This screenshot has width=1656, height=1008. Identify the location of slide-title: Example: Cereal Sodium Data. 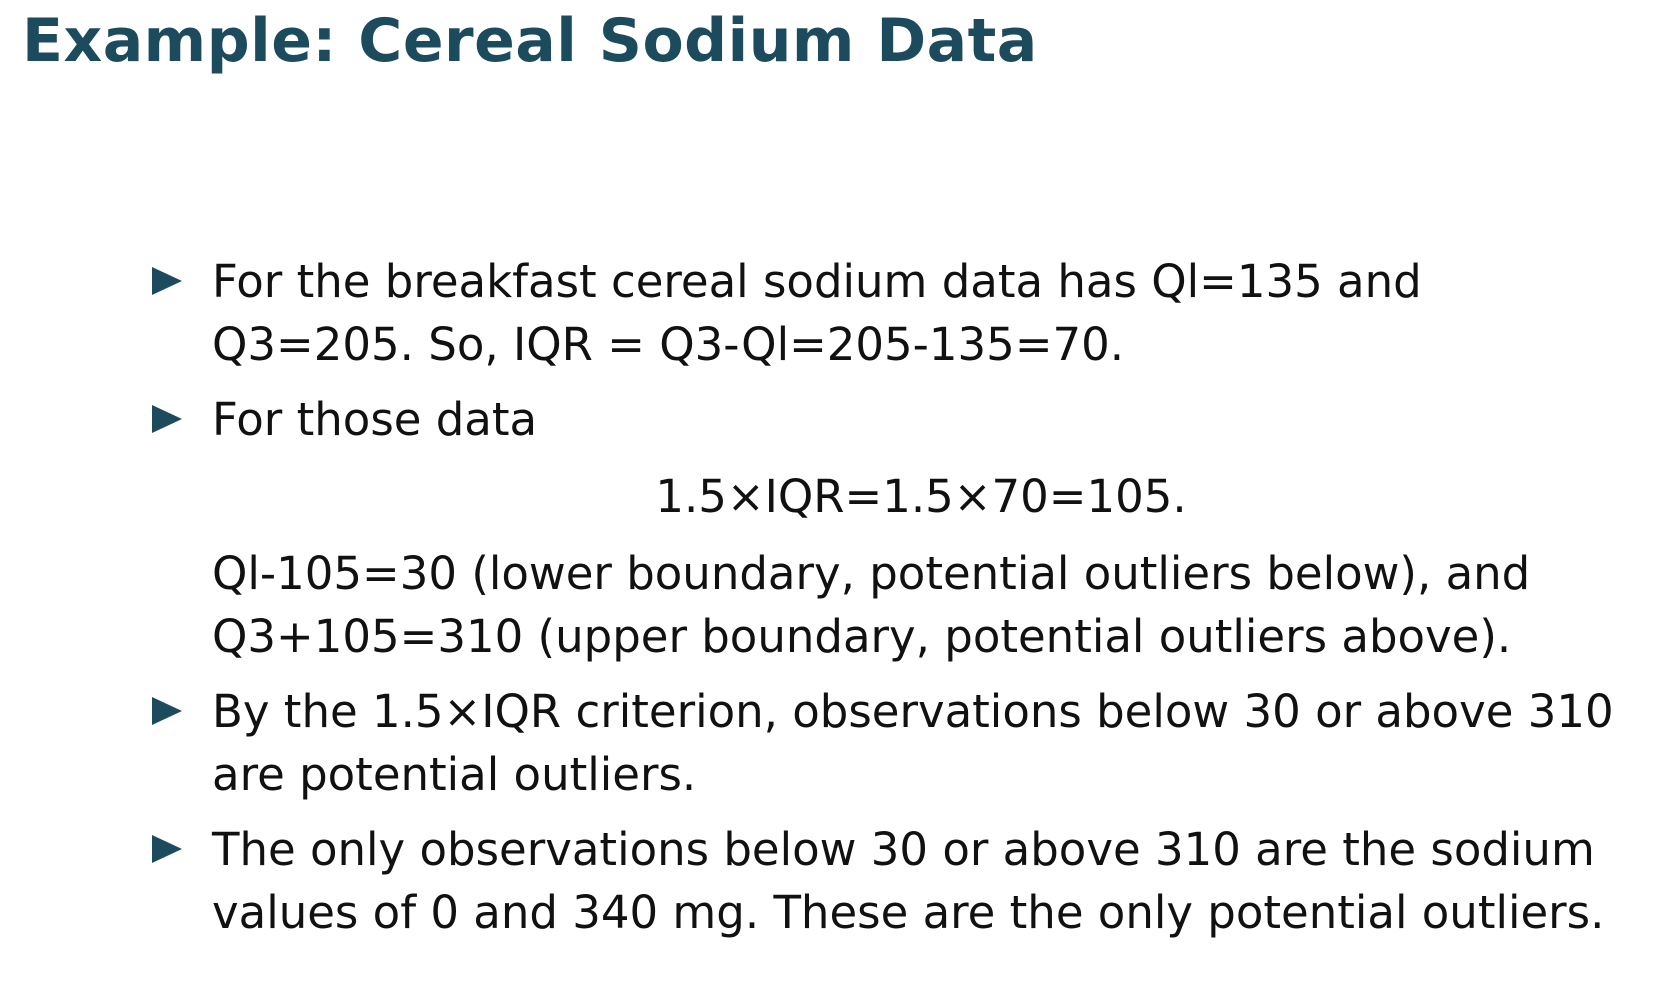
(530, 41).